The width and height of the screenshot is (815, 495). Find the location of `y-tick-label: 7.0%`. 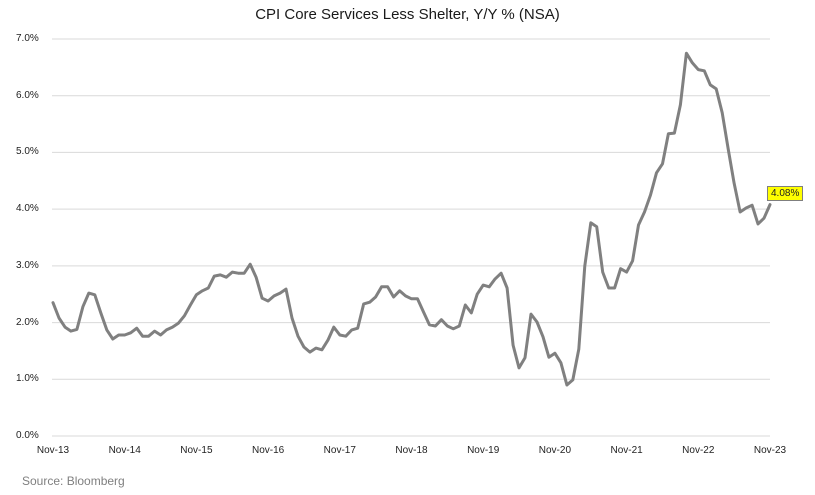

y-tick-label: 7.0% is located at coordinates (27, 38).